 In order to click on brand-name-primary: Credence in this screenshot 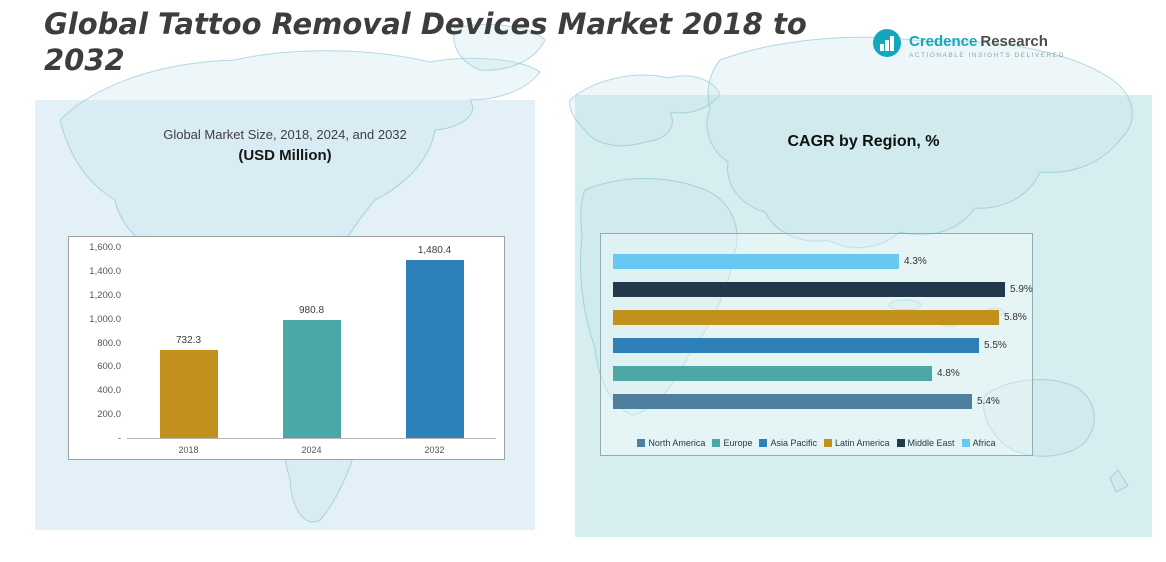, I will do `click(943, 41)`.